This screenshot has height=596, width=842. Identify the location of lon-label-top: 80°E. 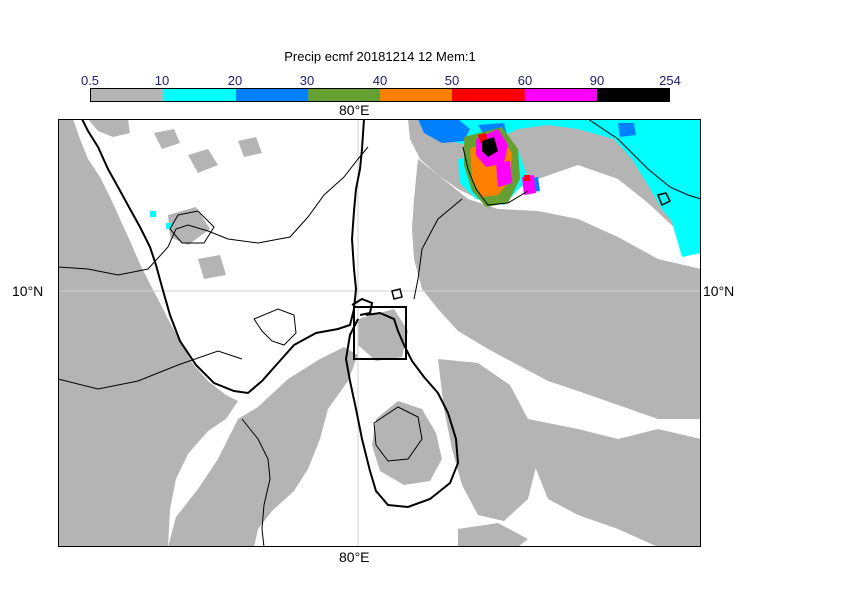
(354, 110).